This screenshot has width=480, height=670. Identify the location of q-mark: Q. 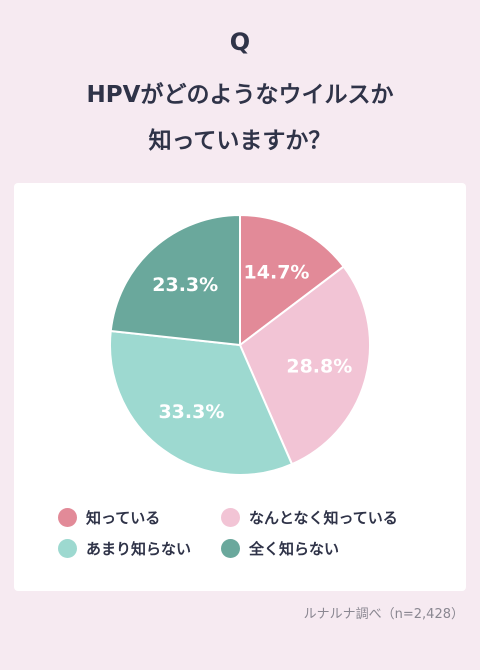
(240, 42).